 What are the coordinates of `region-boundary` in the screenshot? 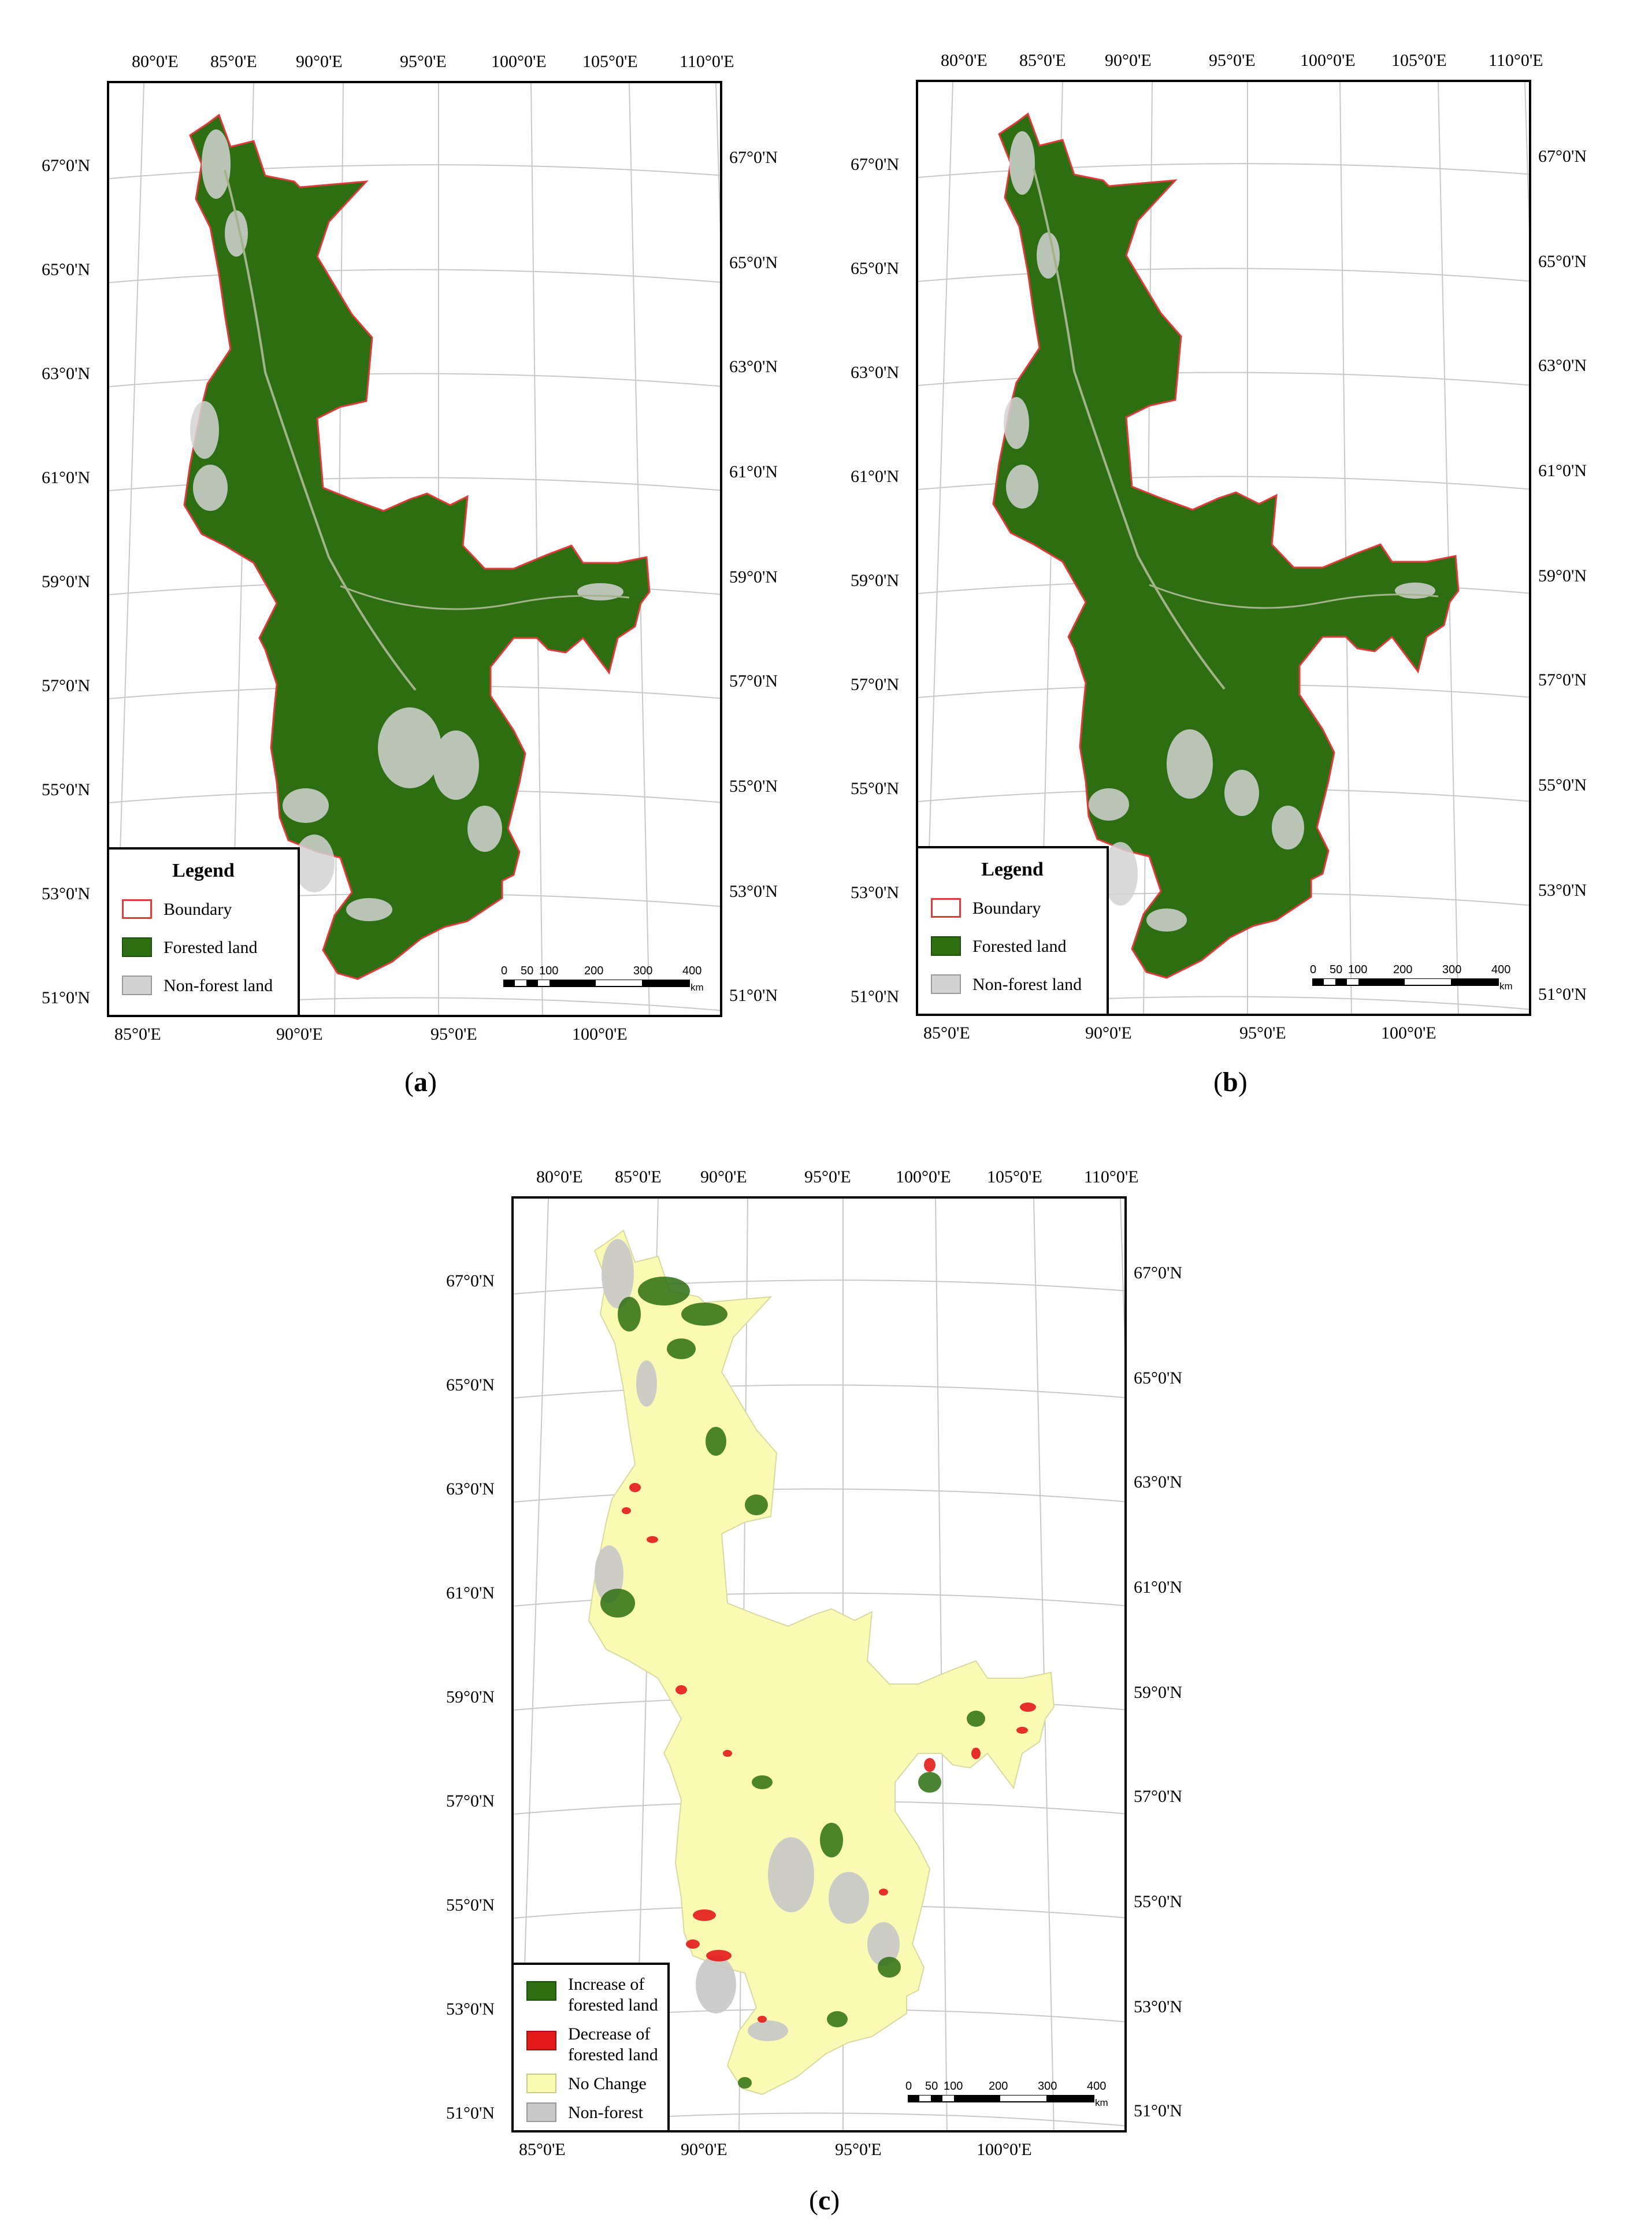 It's located at (417, 546).